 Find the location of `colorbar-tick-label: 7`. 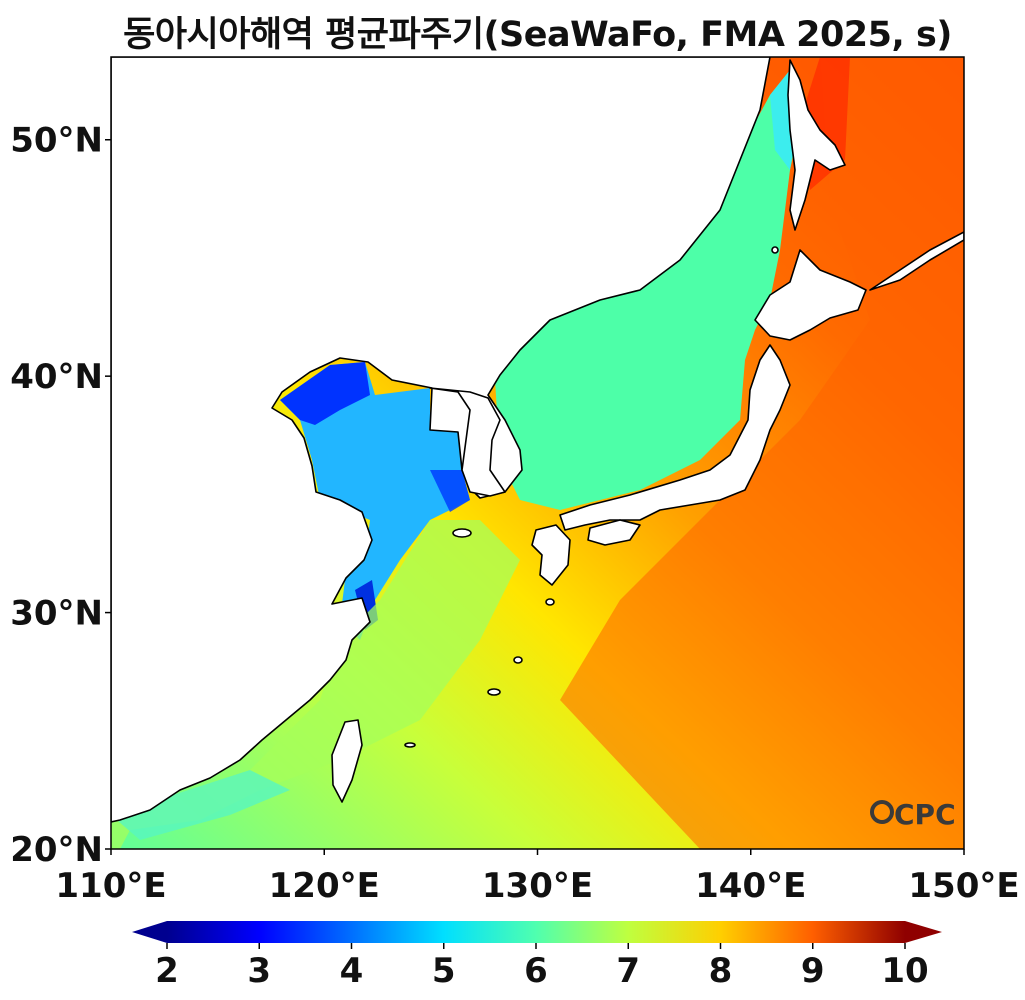

colorbar-tick-label: 7 is located at coordinates (628, 971).